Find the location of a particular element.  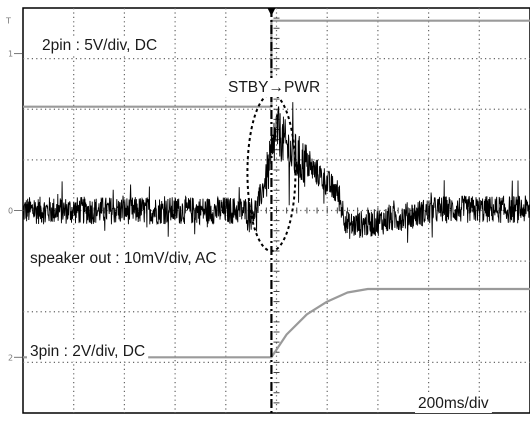

label-2pin: 2pin : 5V/div, DC is located at coordinates (99, 45).